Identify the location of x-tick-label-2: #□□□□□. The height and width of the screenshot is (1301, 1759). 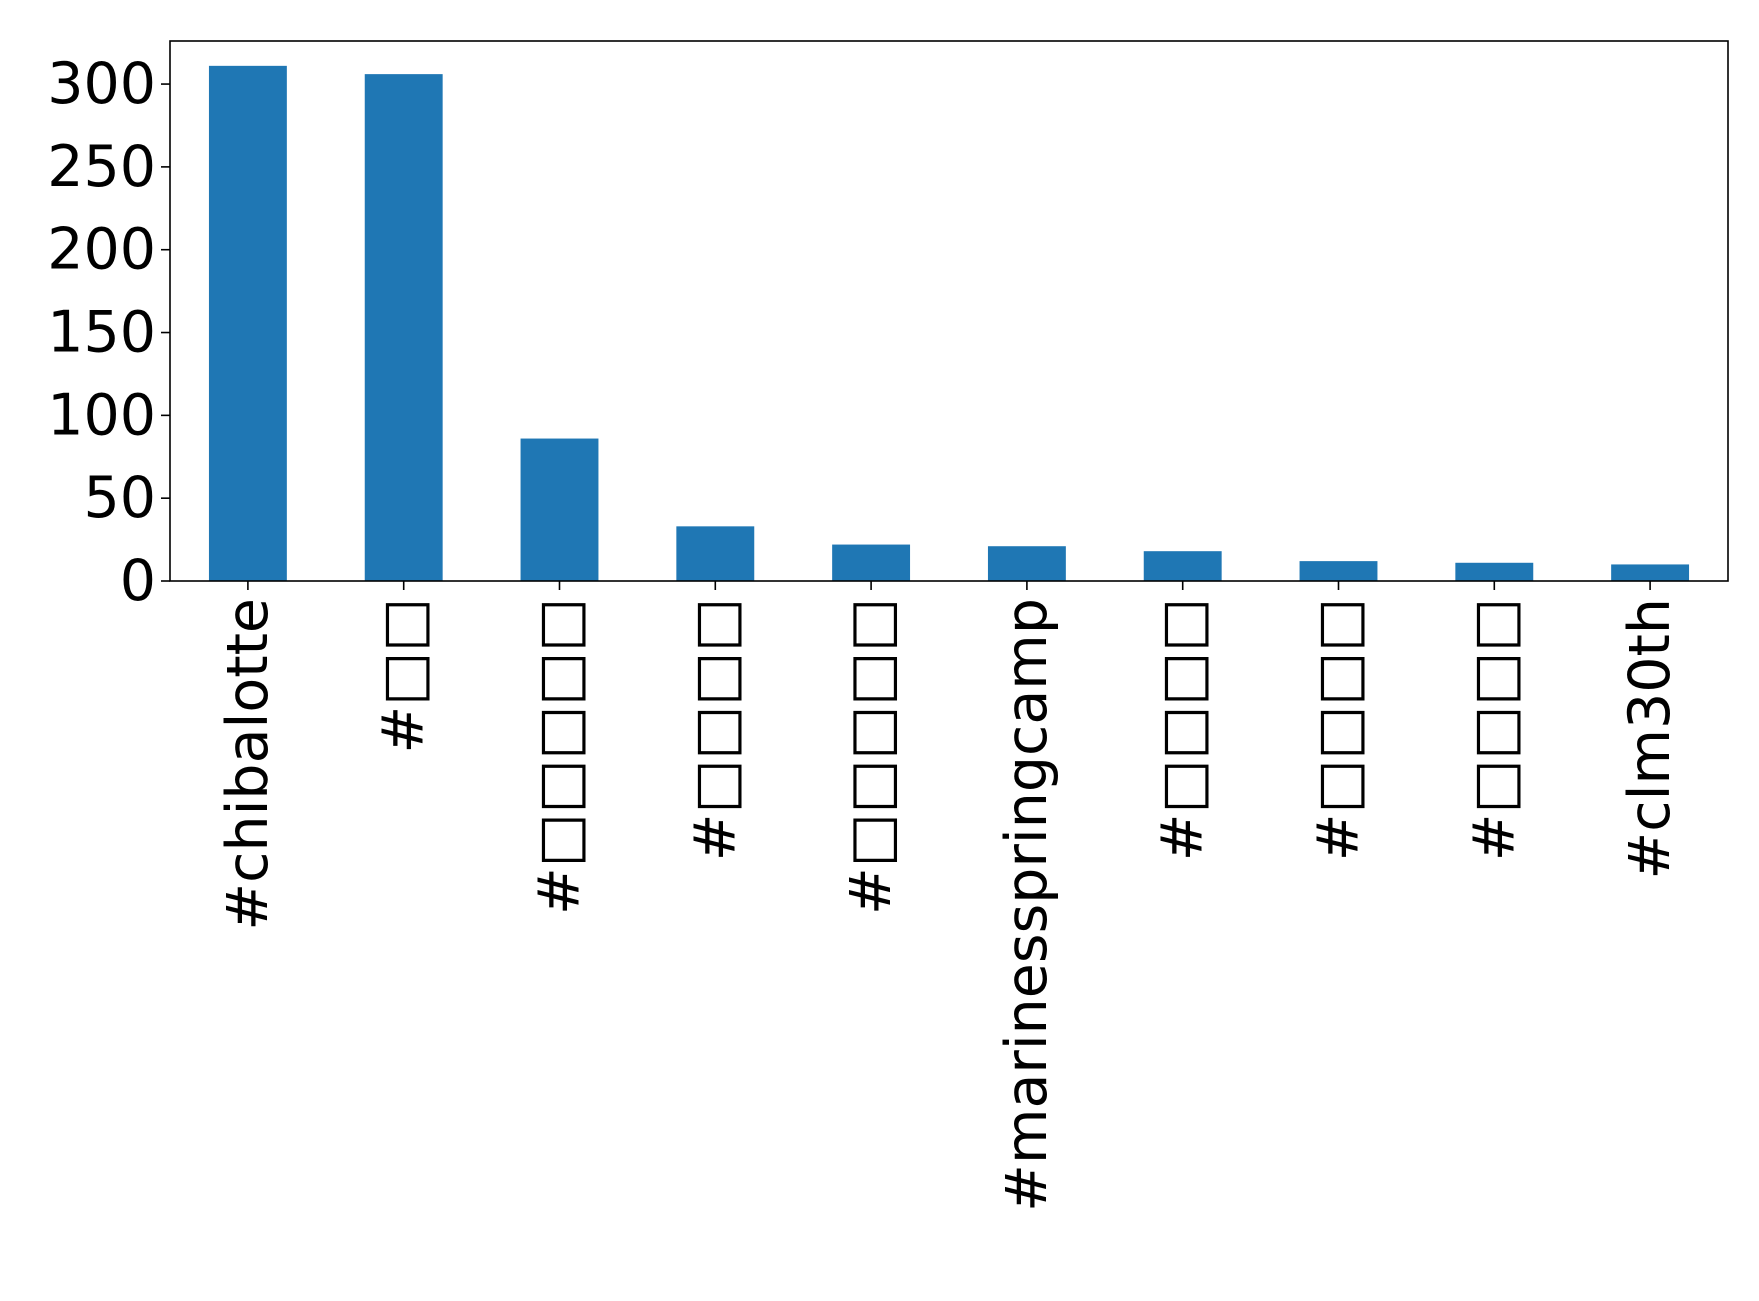
(560, 756).